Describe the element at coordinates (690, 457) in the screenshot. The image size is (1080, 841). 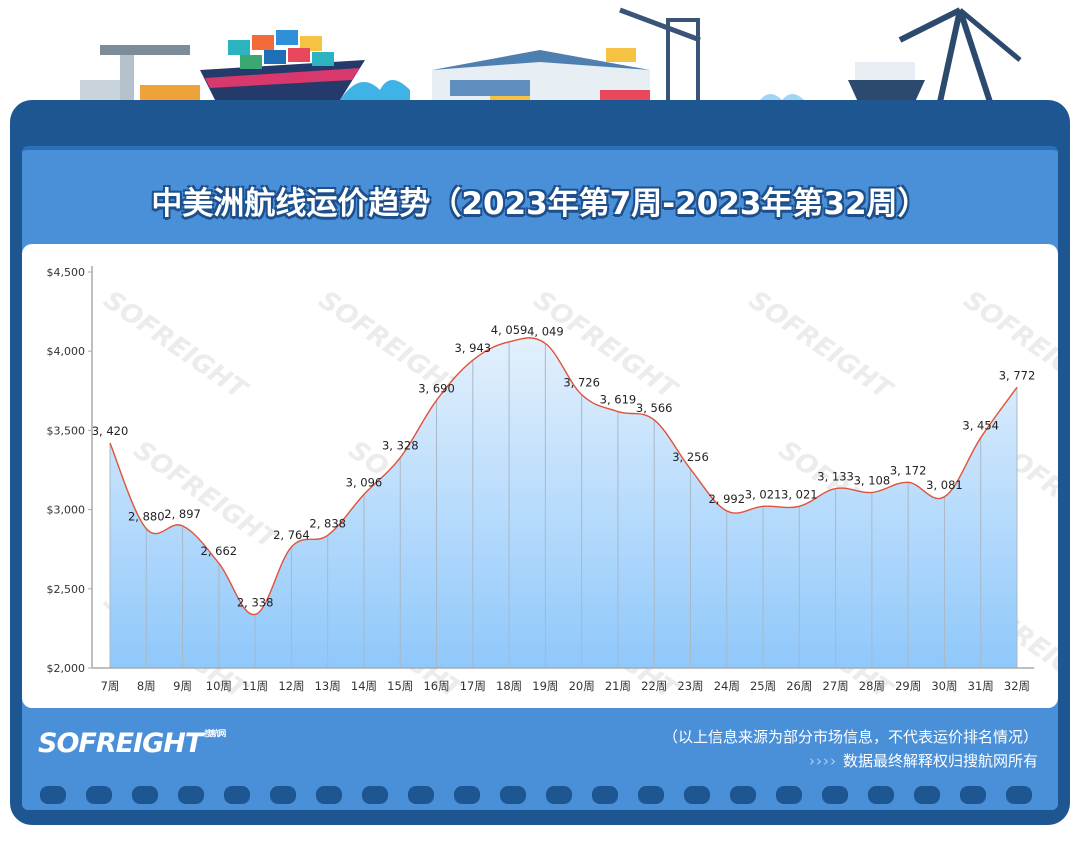
I see `data-label: 3, 256` at that location.